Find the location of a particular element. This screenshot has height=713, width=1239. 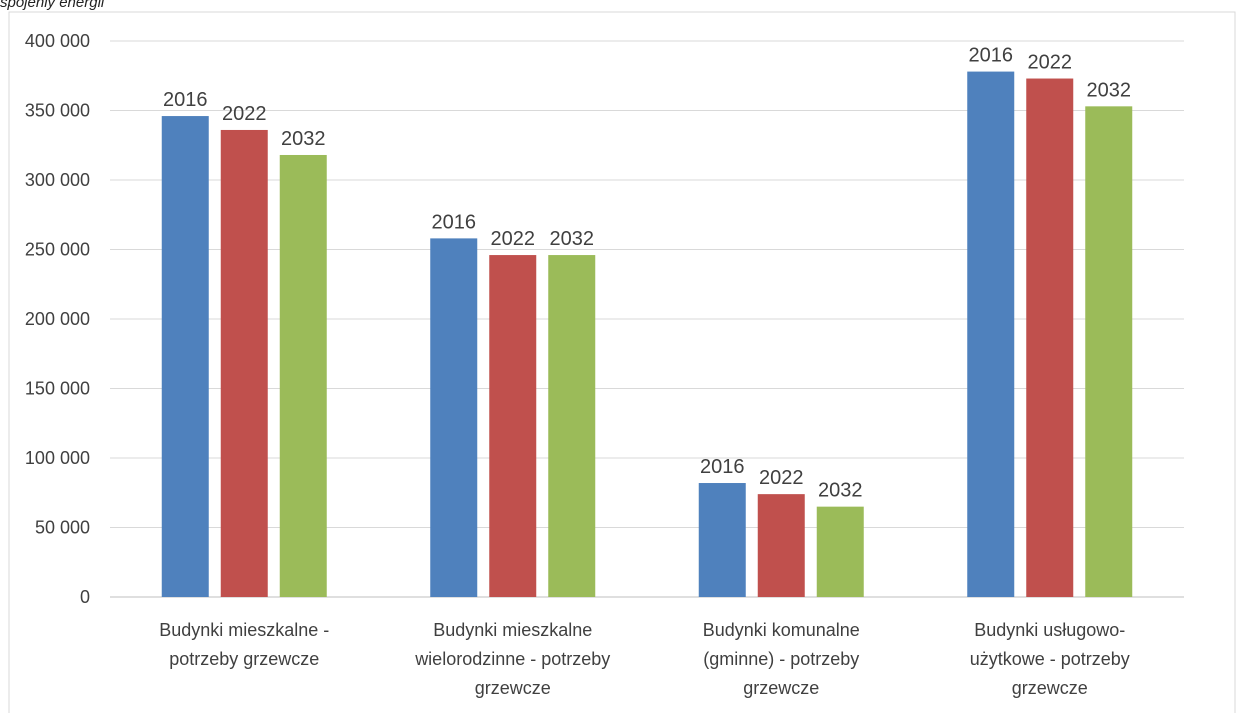

y-tick-label: 200 000 is located at coordinates (57, 319).